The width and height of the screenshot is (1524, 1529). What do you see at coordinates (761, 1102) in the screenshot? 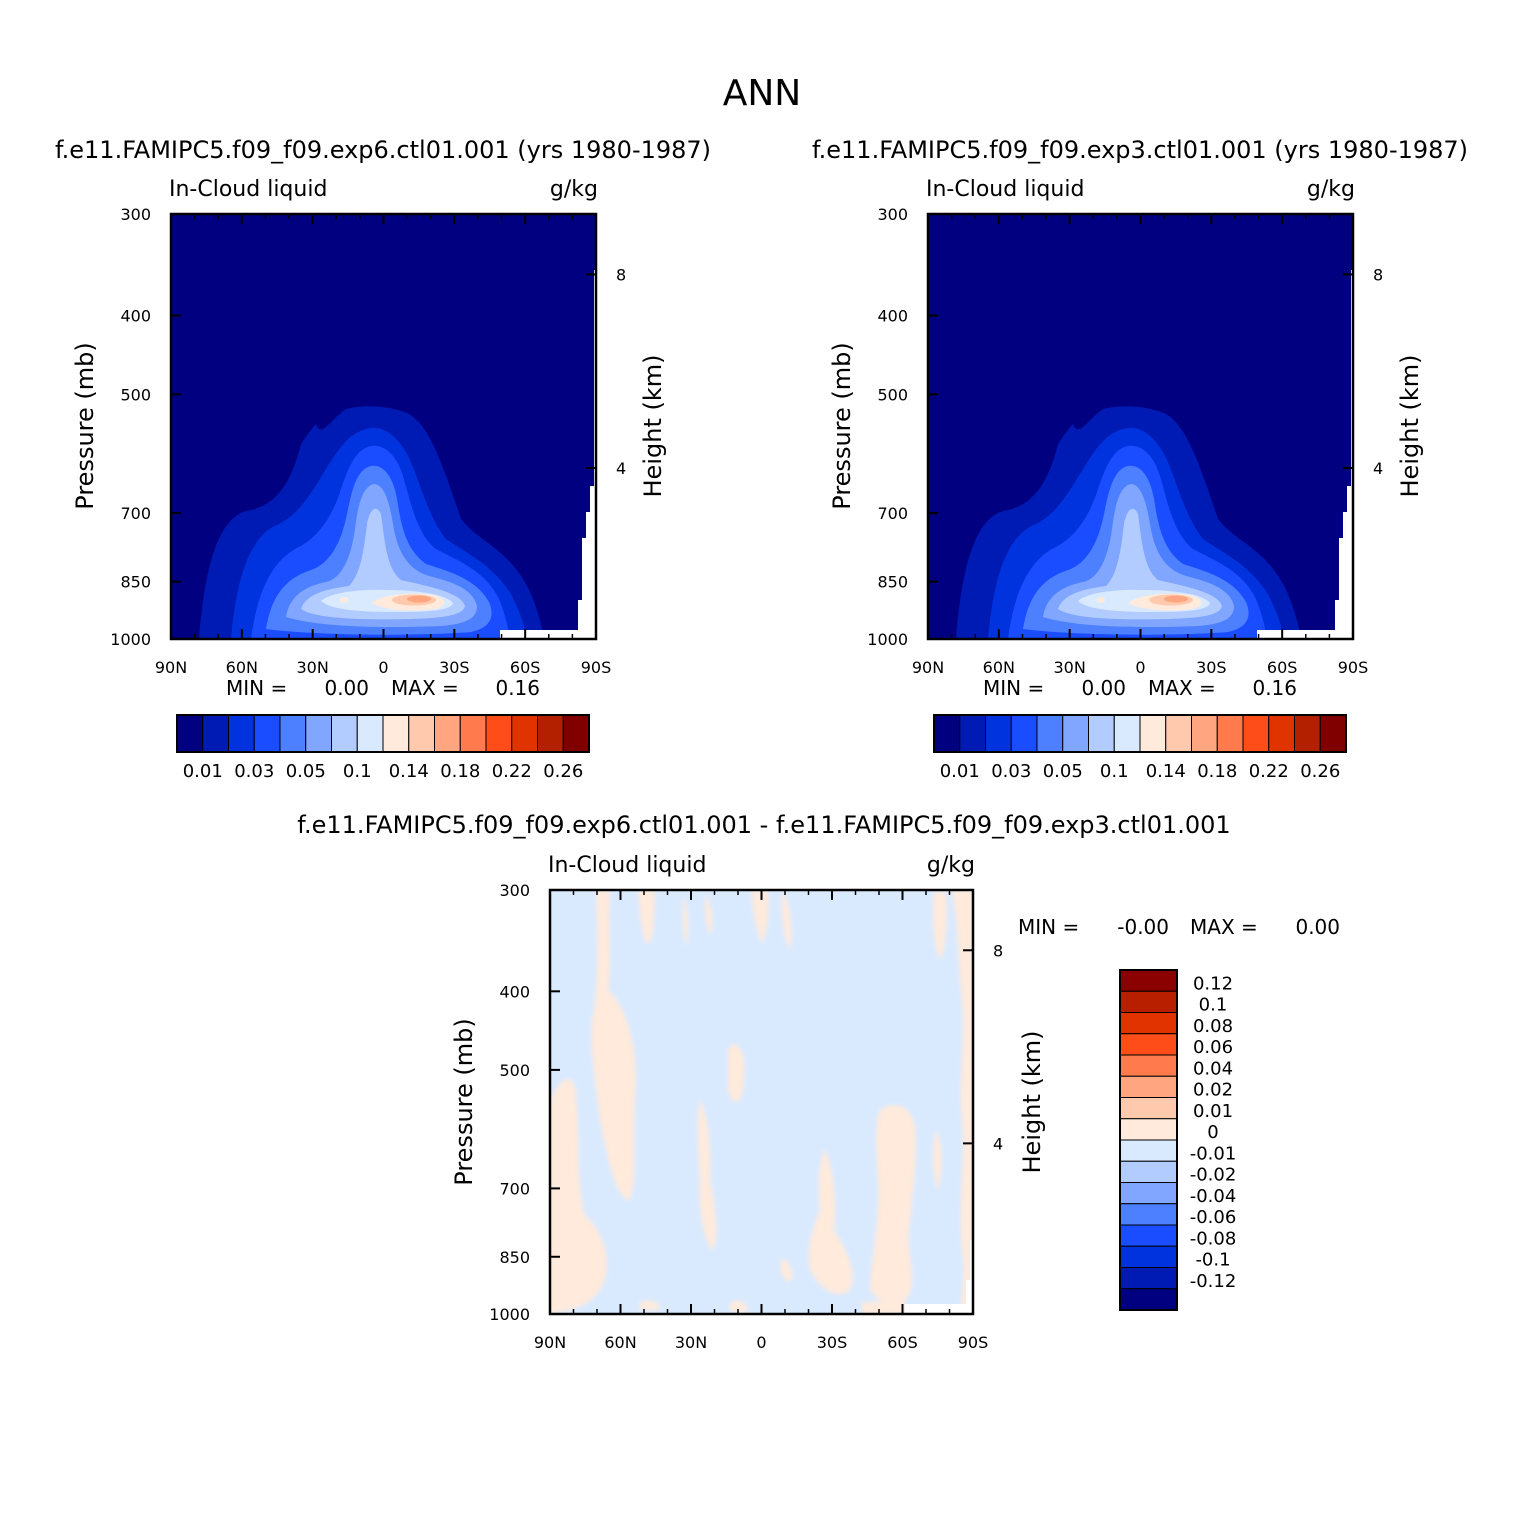
I see `positive-anomaly-patches` at bounding box center [761, 1102].